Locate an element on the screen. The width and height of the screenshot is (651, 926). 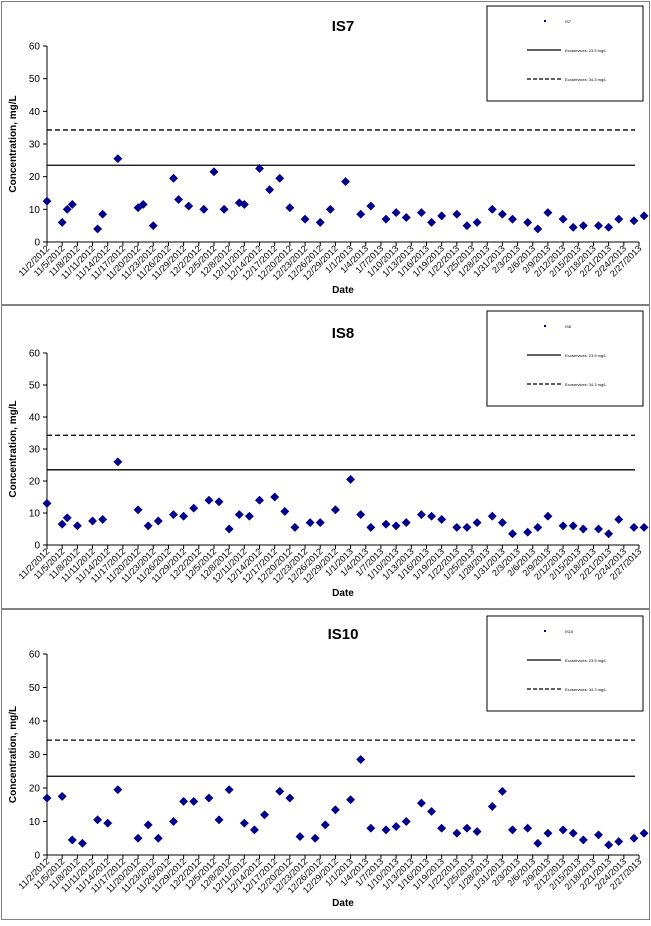
chart-title: IS10 is located at coordinates (343, 634).